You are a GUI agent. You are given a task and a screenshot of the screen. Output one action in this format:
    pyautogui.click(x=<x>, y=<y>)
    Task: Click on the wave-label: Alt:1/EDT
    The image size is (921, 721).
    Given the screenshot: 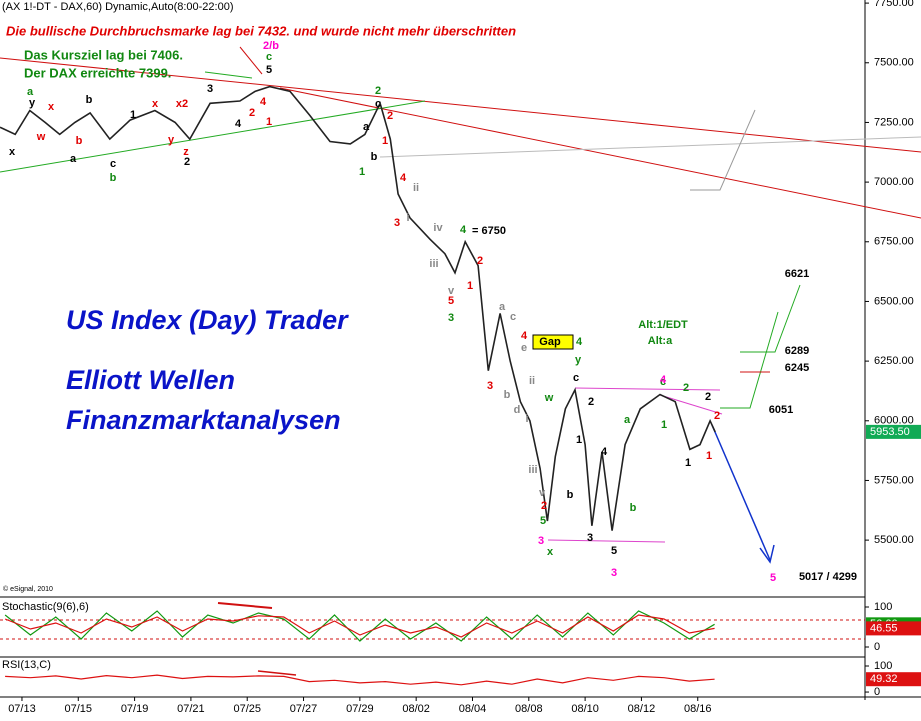 What is the action you would take?
    pyautogui.click(x=663, y=325)
    